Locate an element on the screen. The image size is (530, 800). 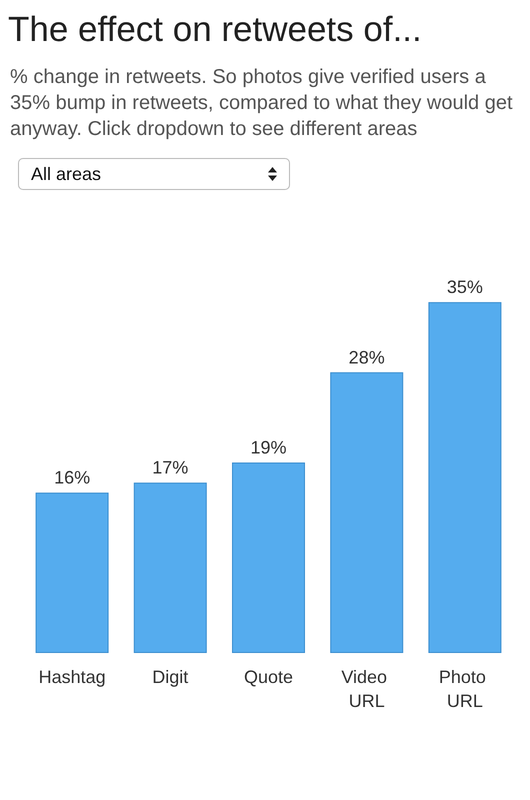
chart-subtitle: % change in retweets. So photos give verified users a 35% bump in retweets, compared to what they would get anyway. Click dropdown to see different areas is located at coordinates (261, 103).